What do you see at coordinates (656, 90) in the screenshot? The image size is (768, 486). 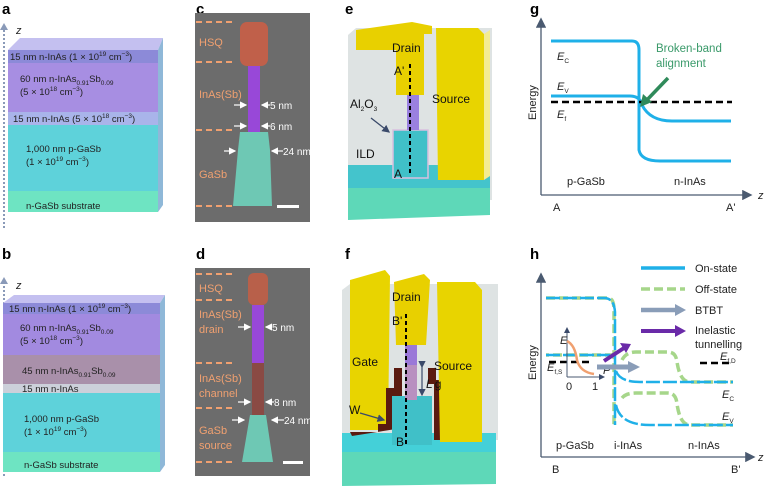 I see `annotation-arrow` at bounding box center [656, 90].